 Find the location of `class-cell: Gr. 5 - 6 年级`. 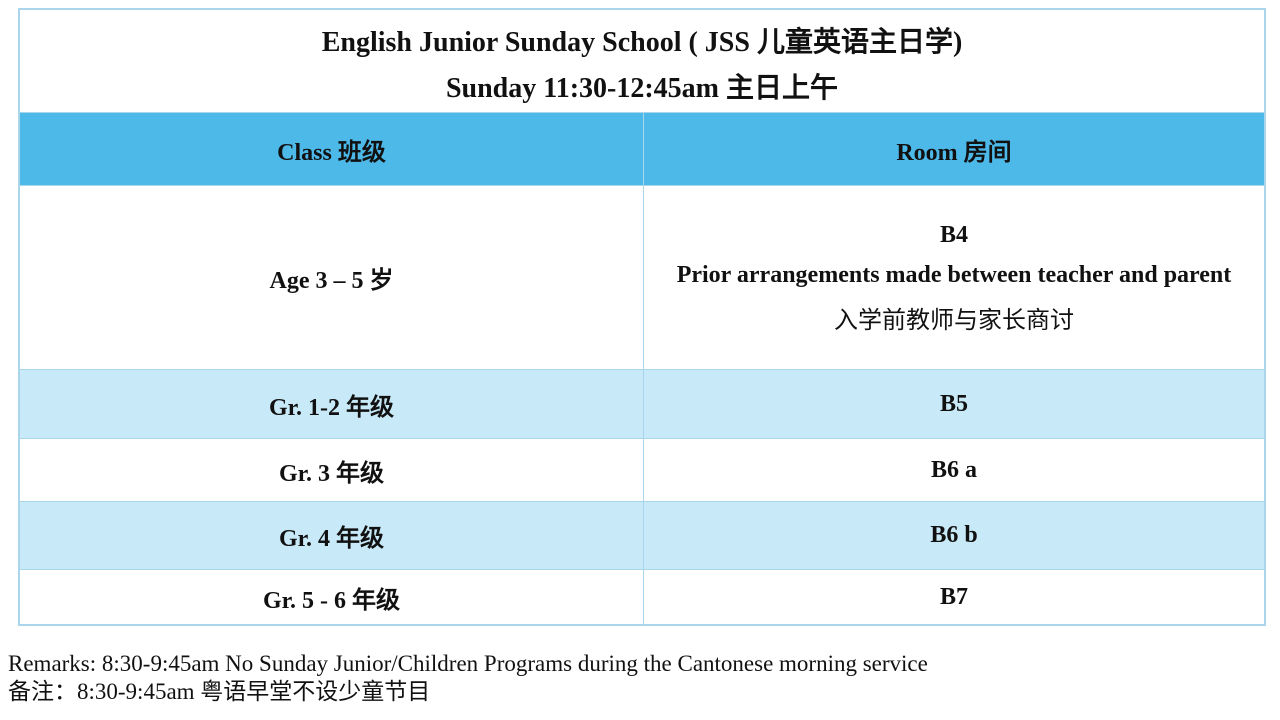

class-cell: Gr. 5 - 6 年级 is located at coordinates (332, 597).